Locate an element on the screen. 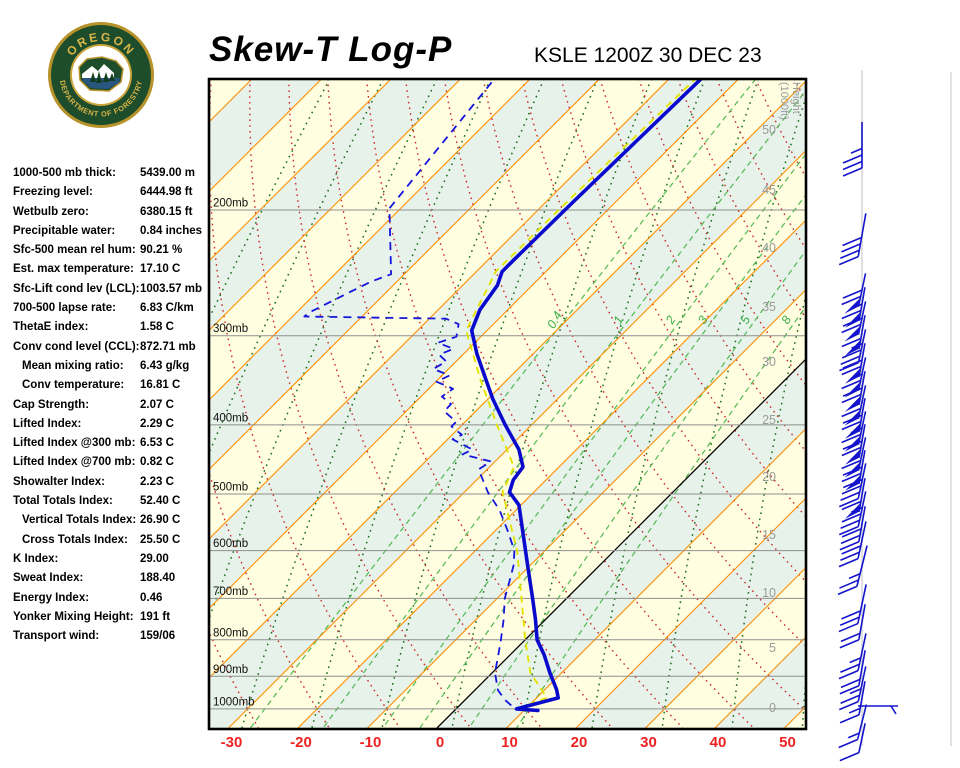 The width and height of the screenshot is (960, 768). stat-value: 17.10 C is located at coordinates (160, 269).